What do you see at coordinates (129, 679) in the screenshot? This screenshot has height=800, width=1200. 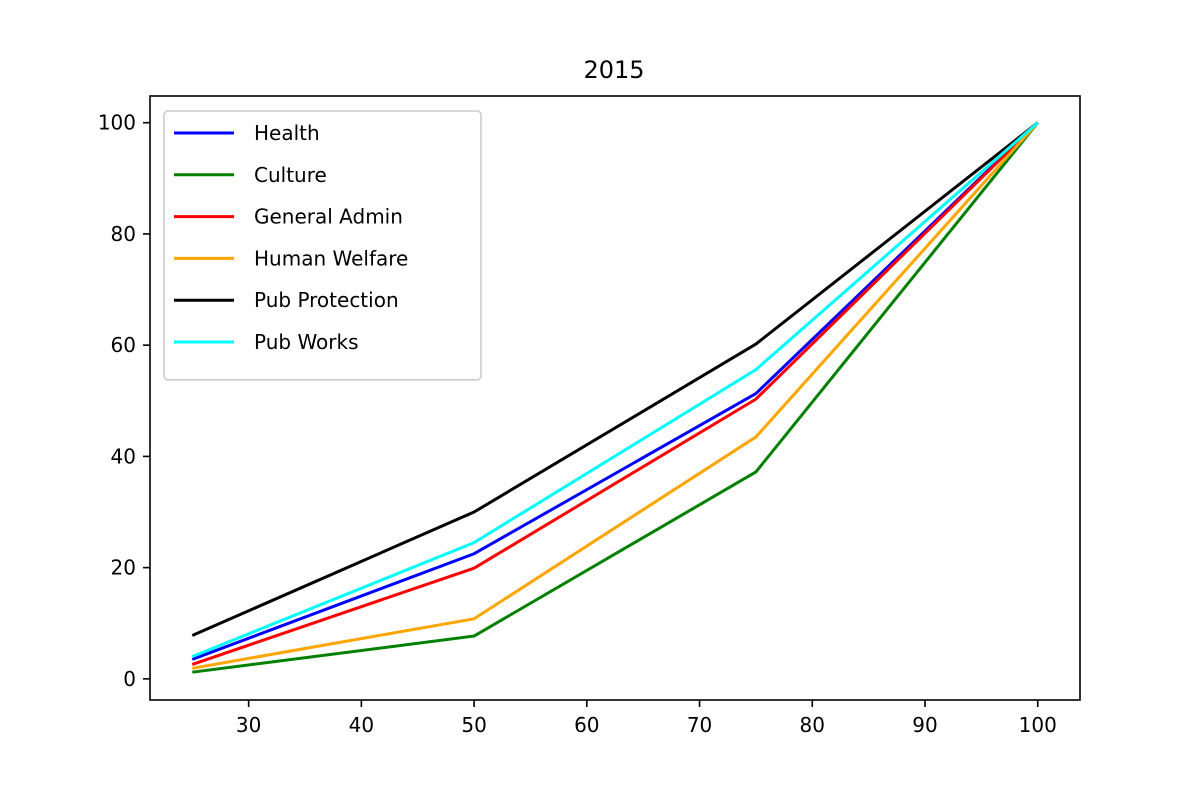 I see `y-tick-label: 0` at bounding box center [129, 679].